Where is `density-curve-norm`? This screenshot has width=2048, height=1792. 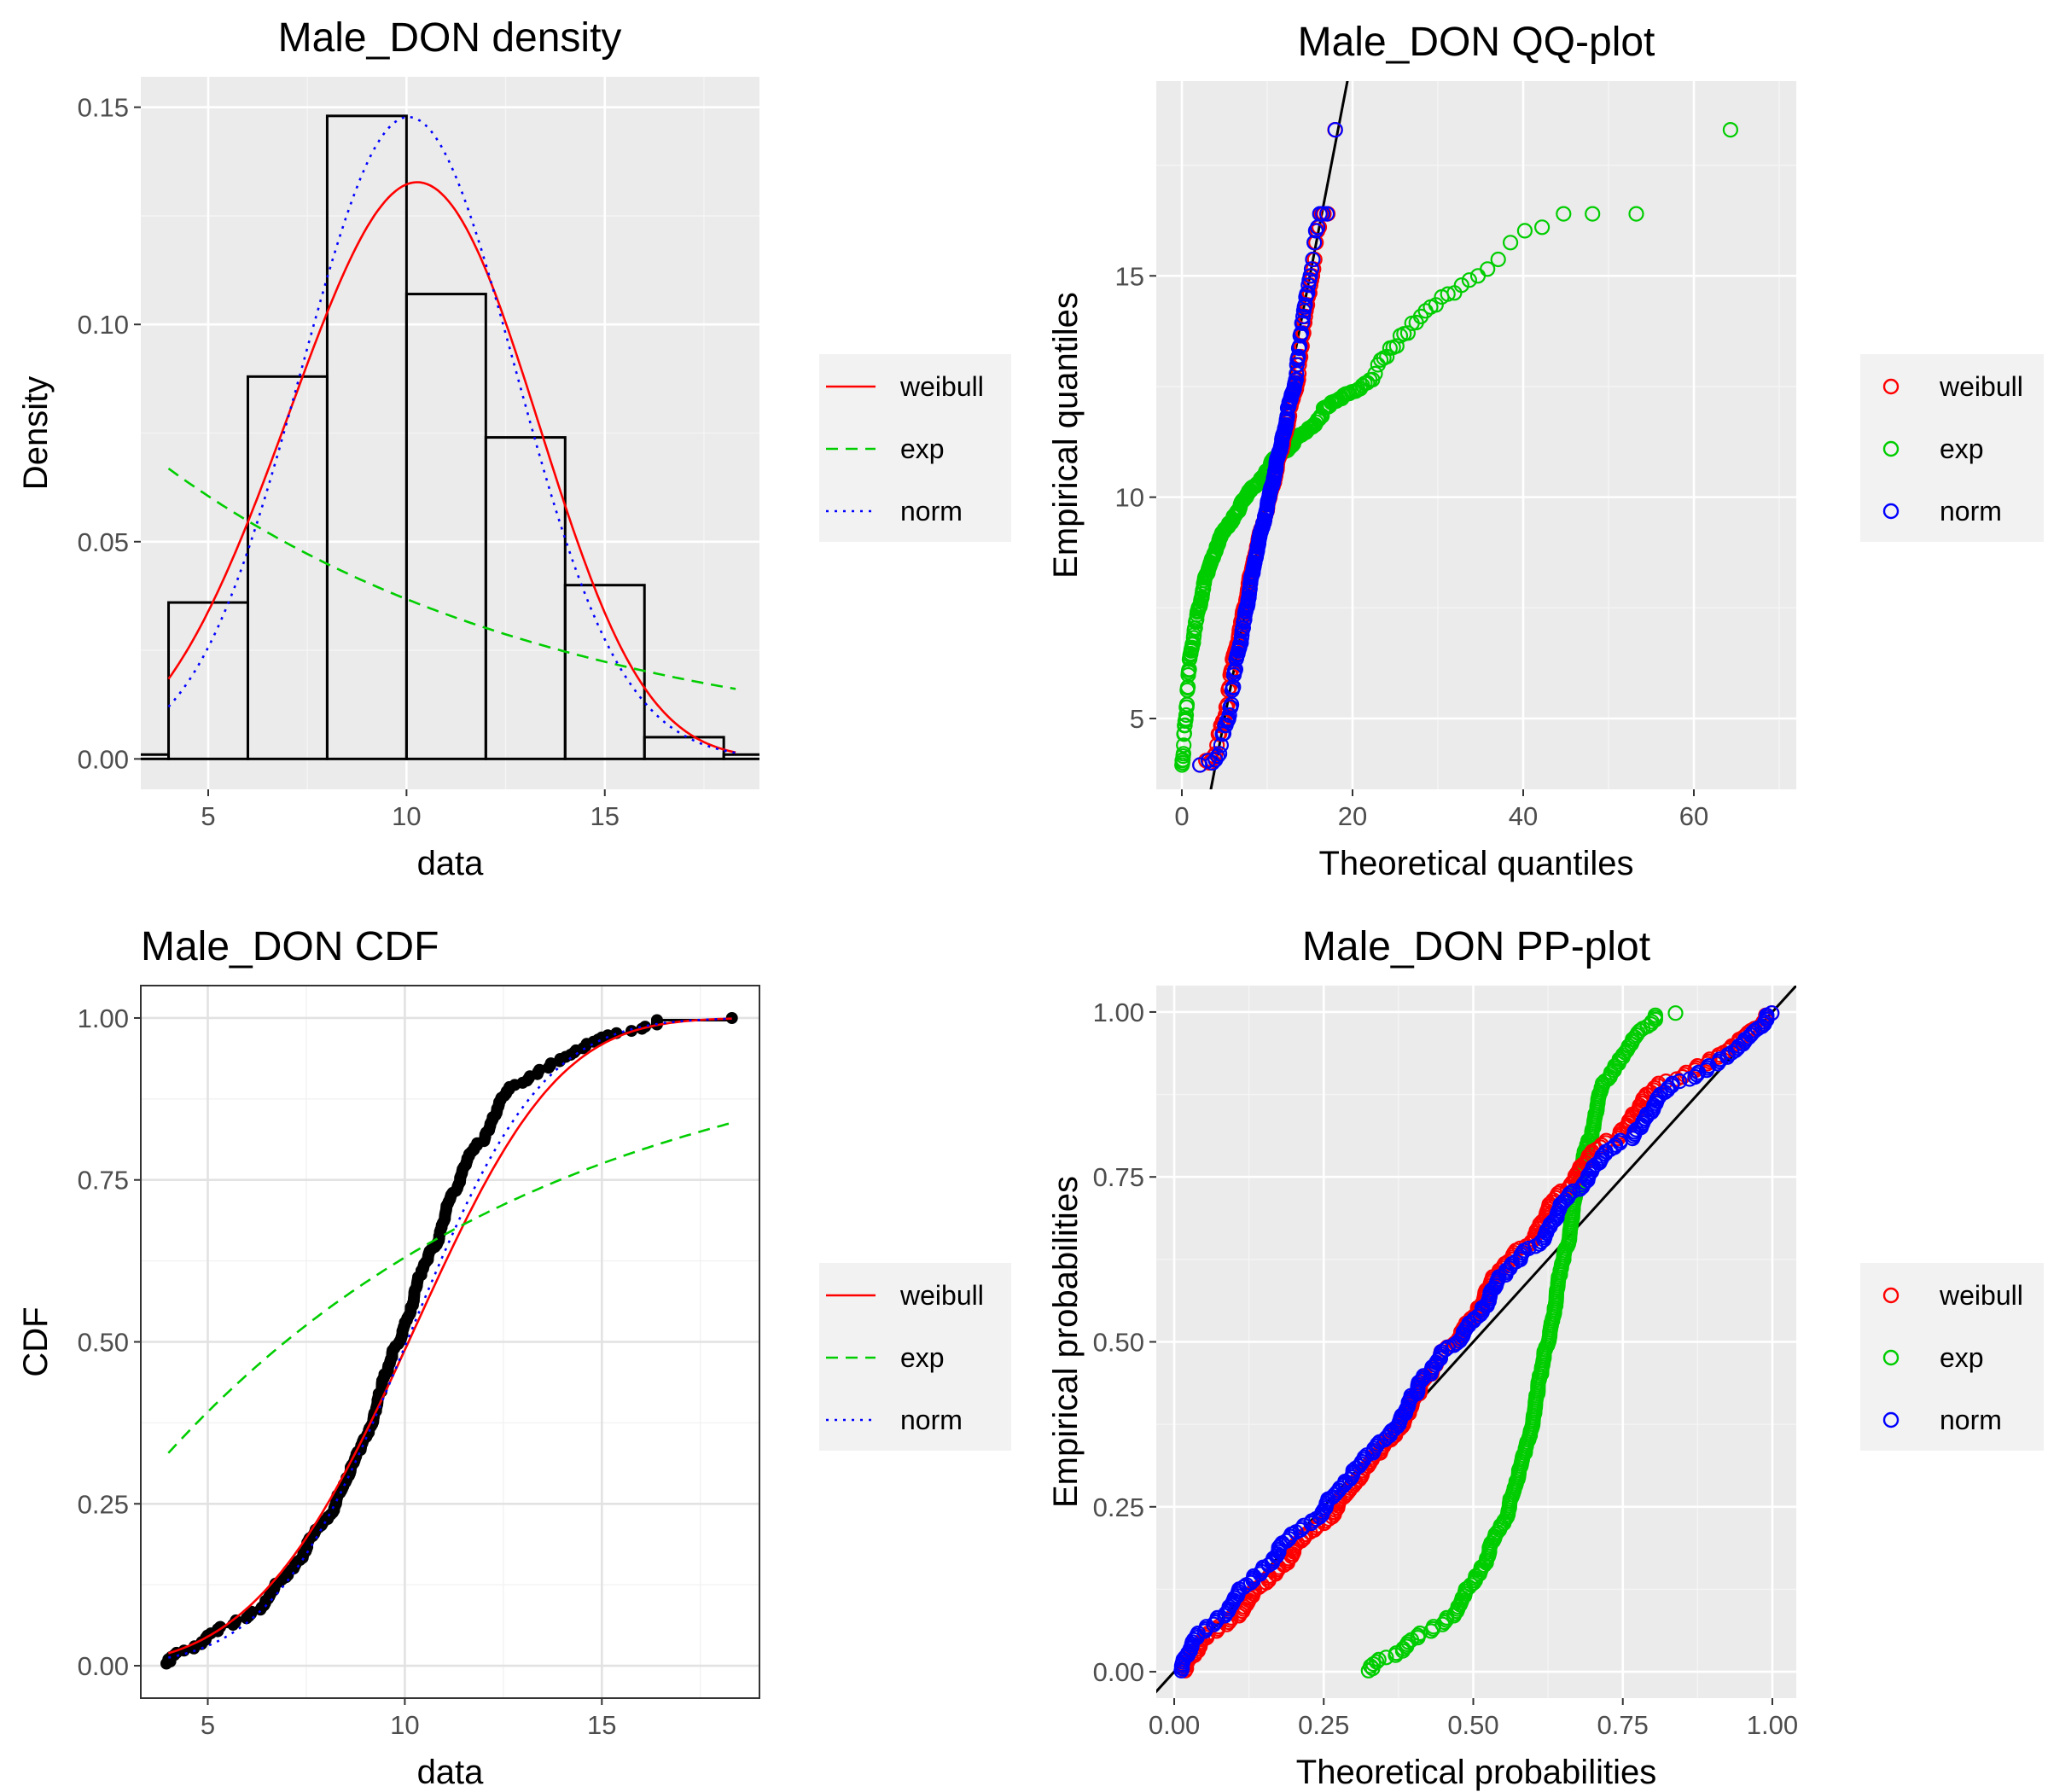 density-curve-norm is located at coordinates (452, 434).